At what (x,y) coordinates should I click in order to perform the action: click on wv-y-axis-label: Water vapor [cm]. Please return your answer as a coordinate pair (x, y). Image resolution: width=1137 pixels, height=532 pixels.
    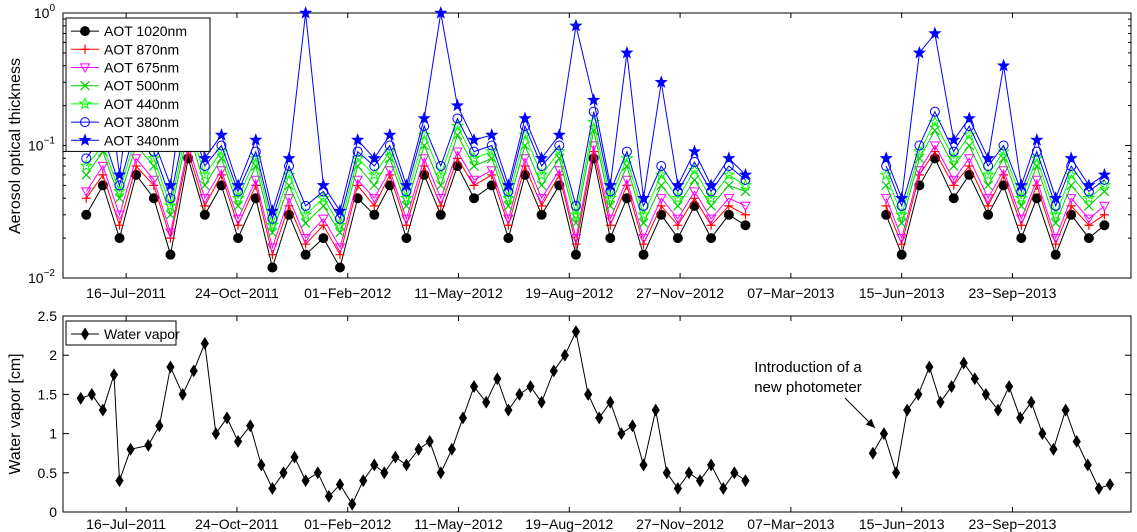
    Looking at the image, I should click on (15, 413).